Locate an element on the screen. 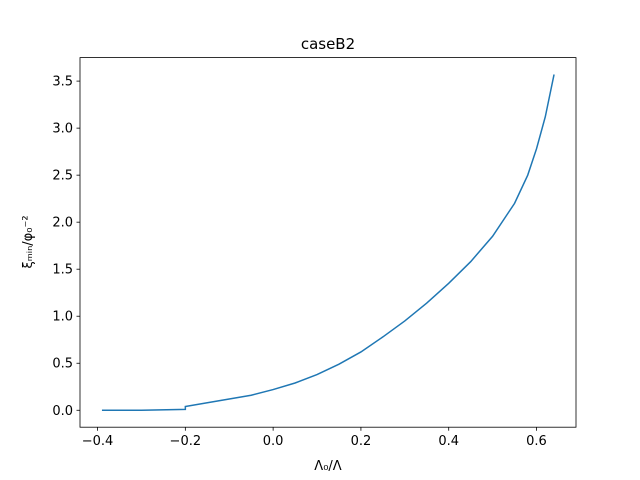  x-tick-label: 0.2 is located at coordinates (361, 441).